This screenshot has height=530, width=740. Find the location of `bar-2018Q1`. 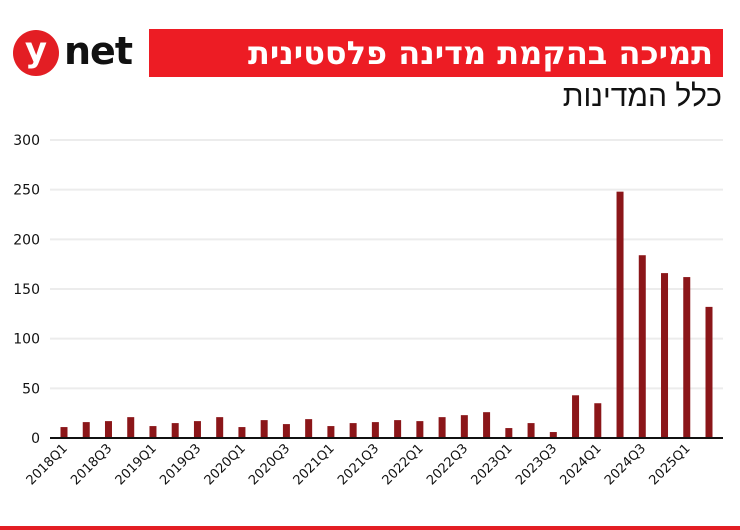

bar-2018Q1 is located at coordinates (64, 432).